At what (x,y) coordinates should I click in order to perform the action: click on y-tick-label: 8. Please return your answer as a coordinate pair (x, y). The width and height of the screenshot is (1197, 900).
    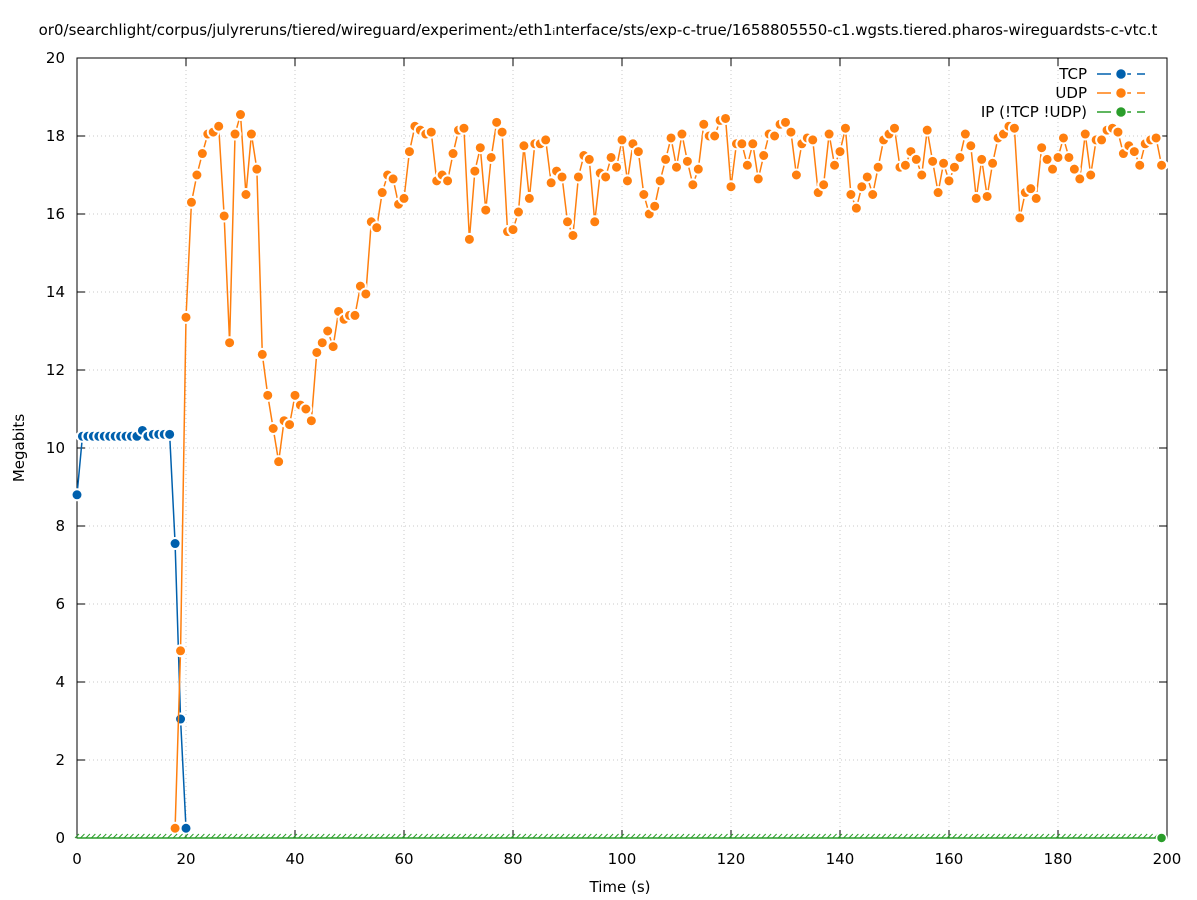
    Looking at the image, I should click on (60, 526).